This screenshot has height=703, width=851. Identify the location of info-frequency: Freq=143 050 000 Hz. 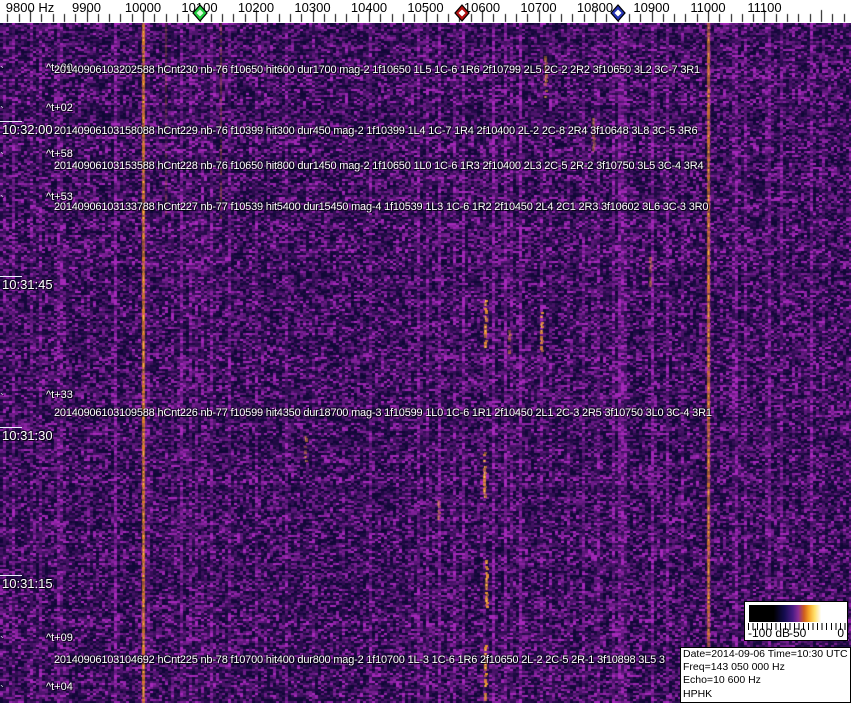
(734, 667).